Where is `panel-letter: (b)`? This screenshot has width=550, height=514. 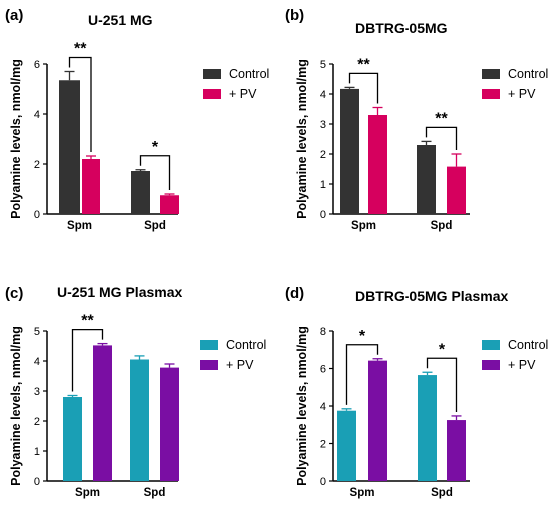 panel-letter: (b) is located at coordinates (294, 15).